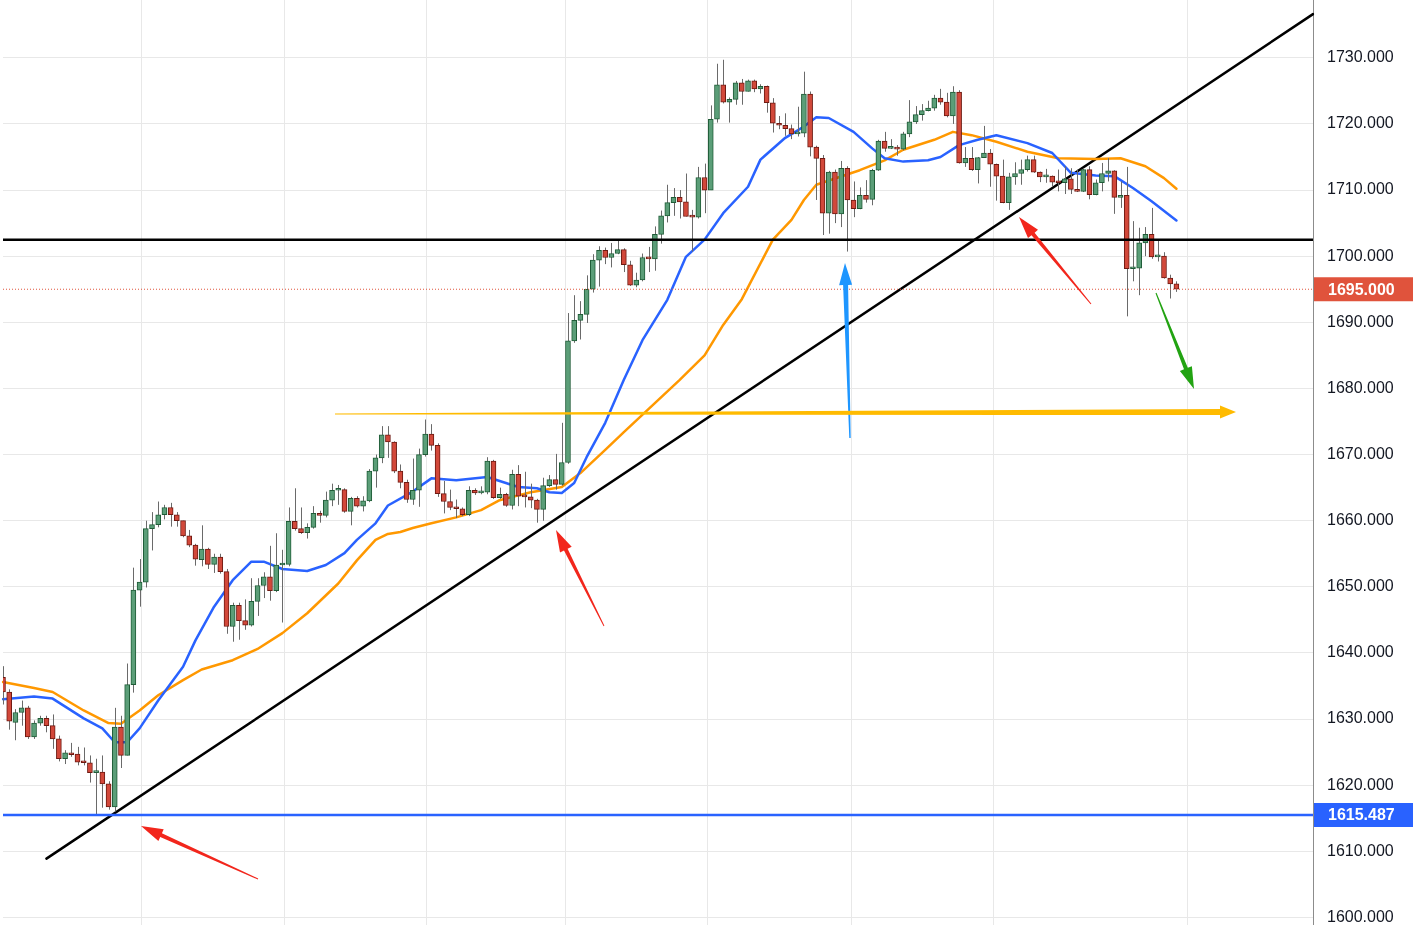 This screenshot has height=925, width=1416. What do you see at coordinates (1360, 123) in the screenshot?
I see `y-tick-label: 1720.000` at bounding box center [1360, 123].